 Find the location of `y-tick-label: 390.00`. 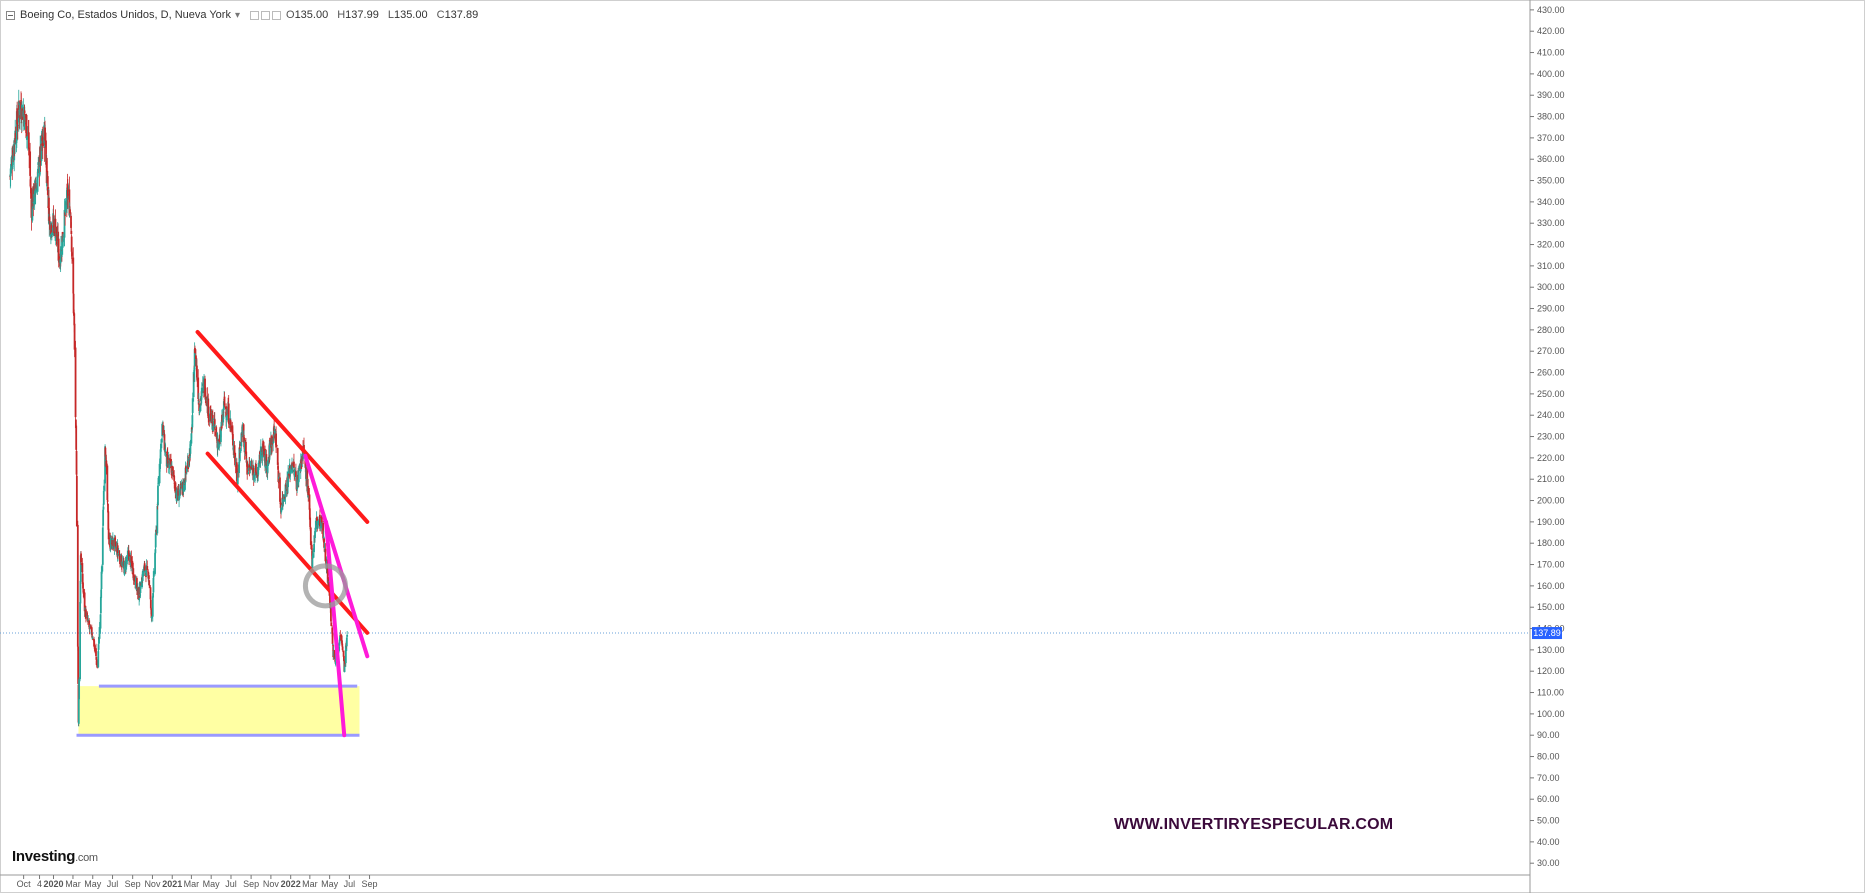

y-tick-label: 390.00 is located at coordinates (1551, 95).